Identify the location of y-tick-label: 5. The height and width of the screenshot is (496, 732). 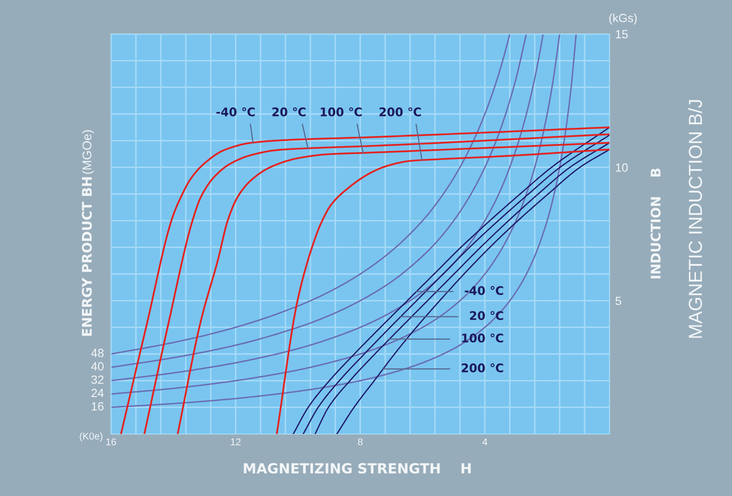
(619, 301).